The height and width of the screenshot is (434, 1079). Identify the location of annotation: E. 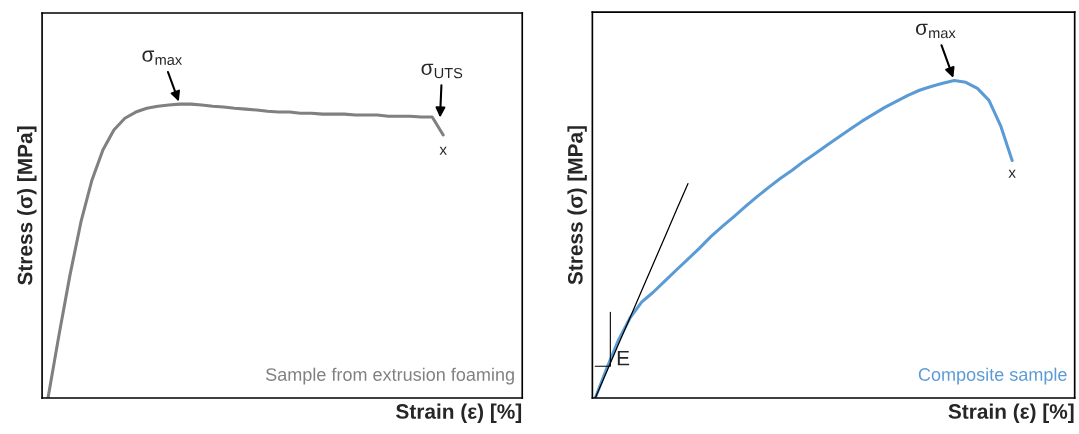
(623, 358).